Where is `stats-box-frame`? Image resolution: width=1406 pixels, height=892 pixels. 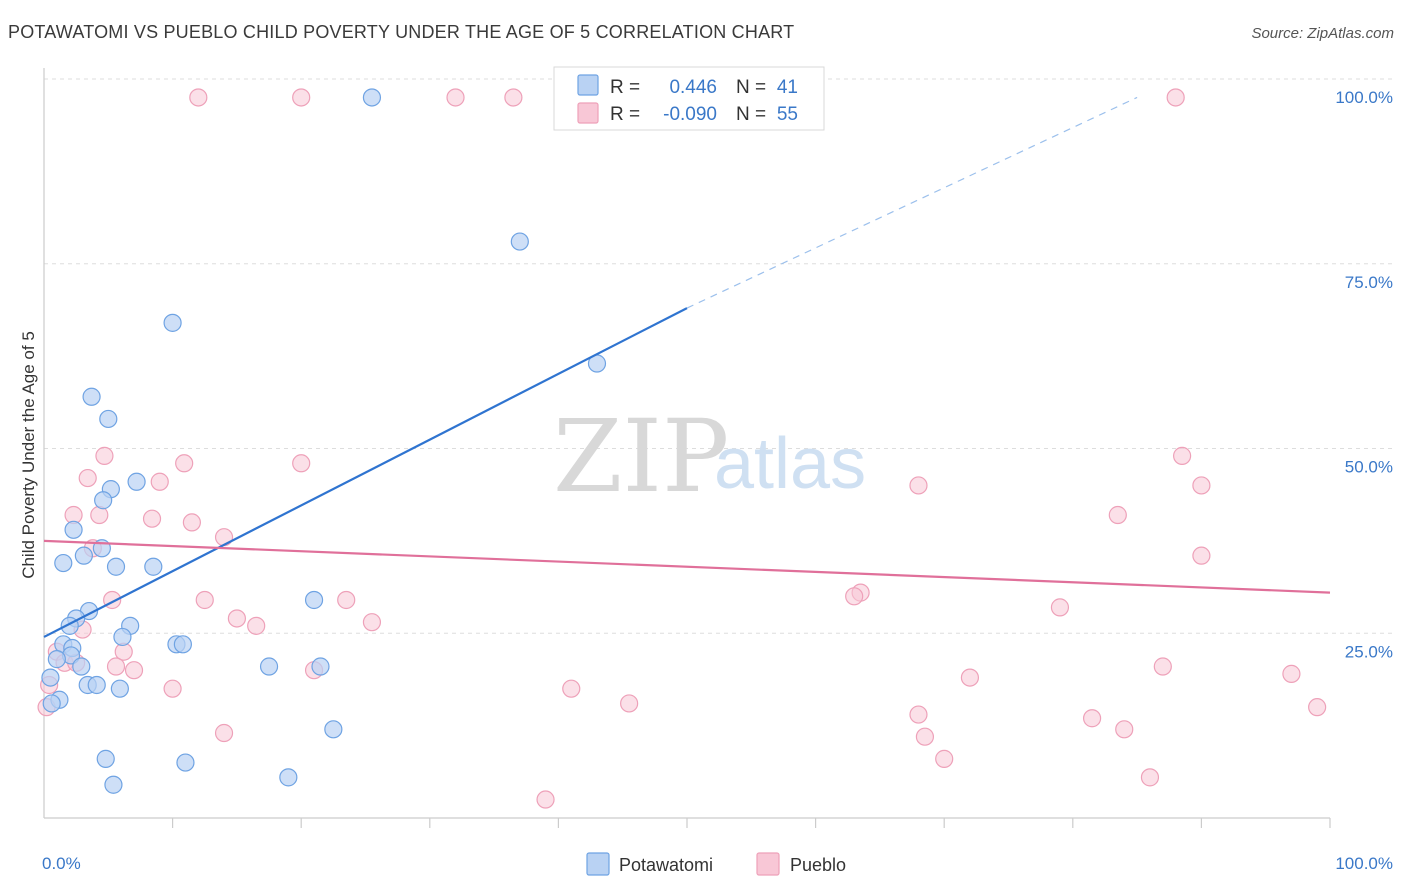 stats-box-frame is located at coordinates (689, 98).